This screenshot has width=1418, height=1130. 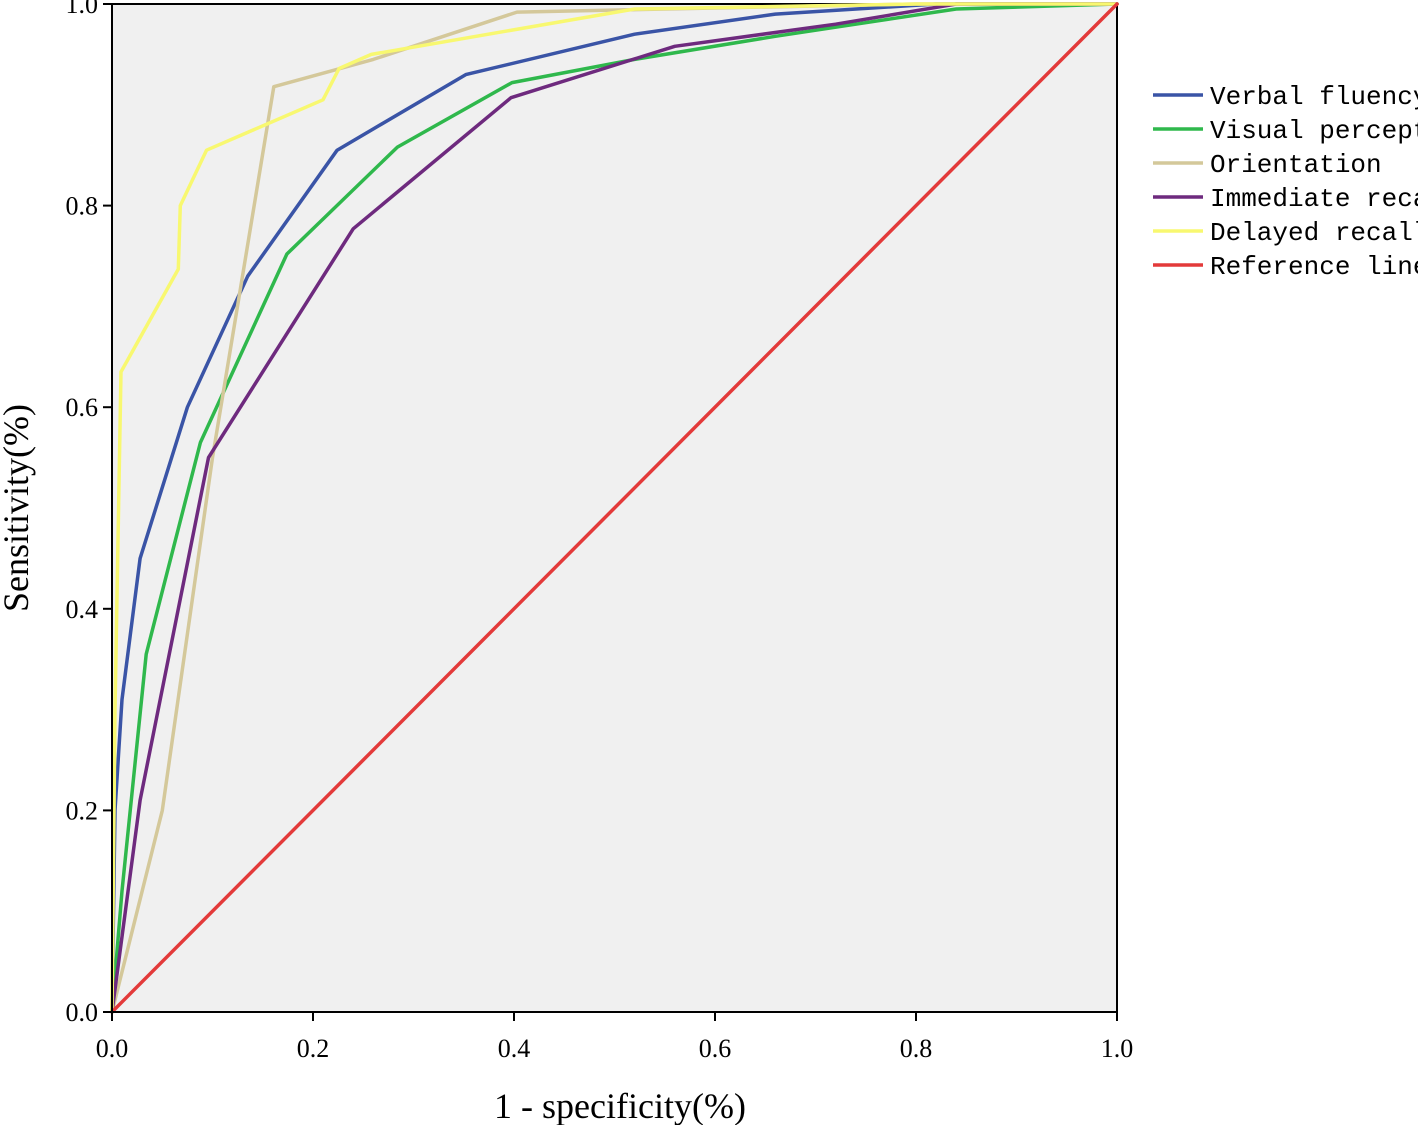 What do you see at coordinates (82, 810) in the screenshot?
I see `y-tick-label: 0.2` at bounding box center [82, 810].